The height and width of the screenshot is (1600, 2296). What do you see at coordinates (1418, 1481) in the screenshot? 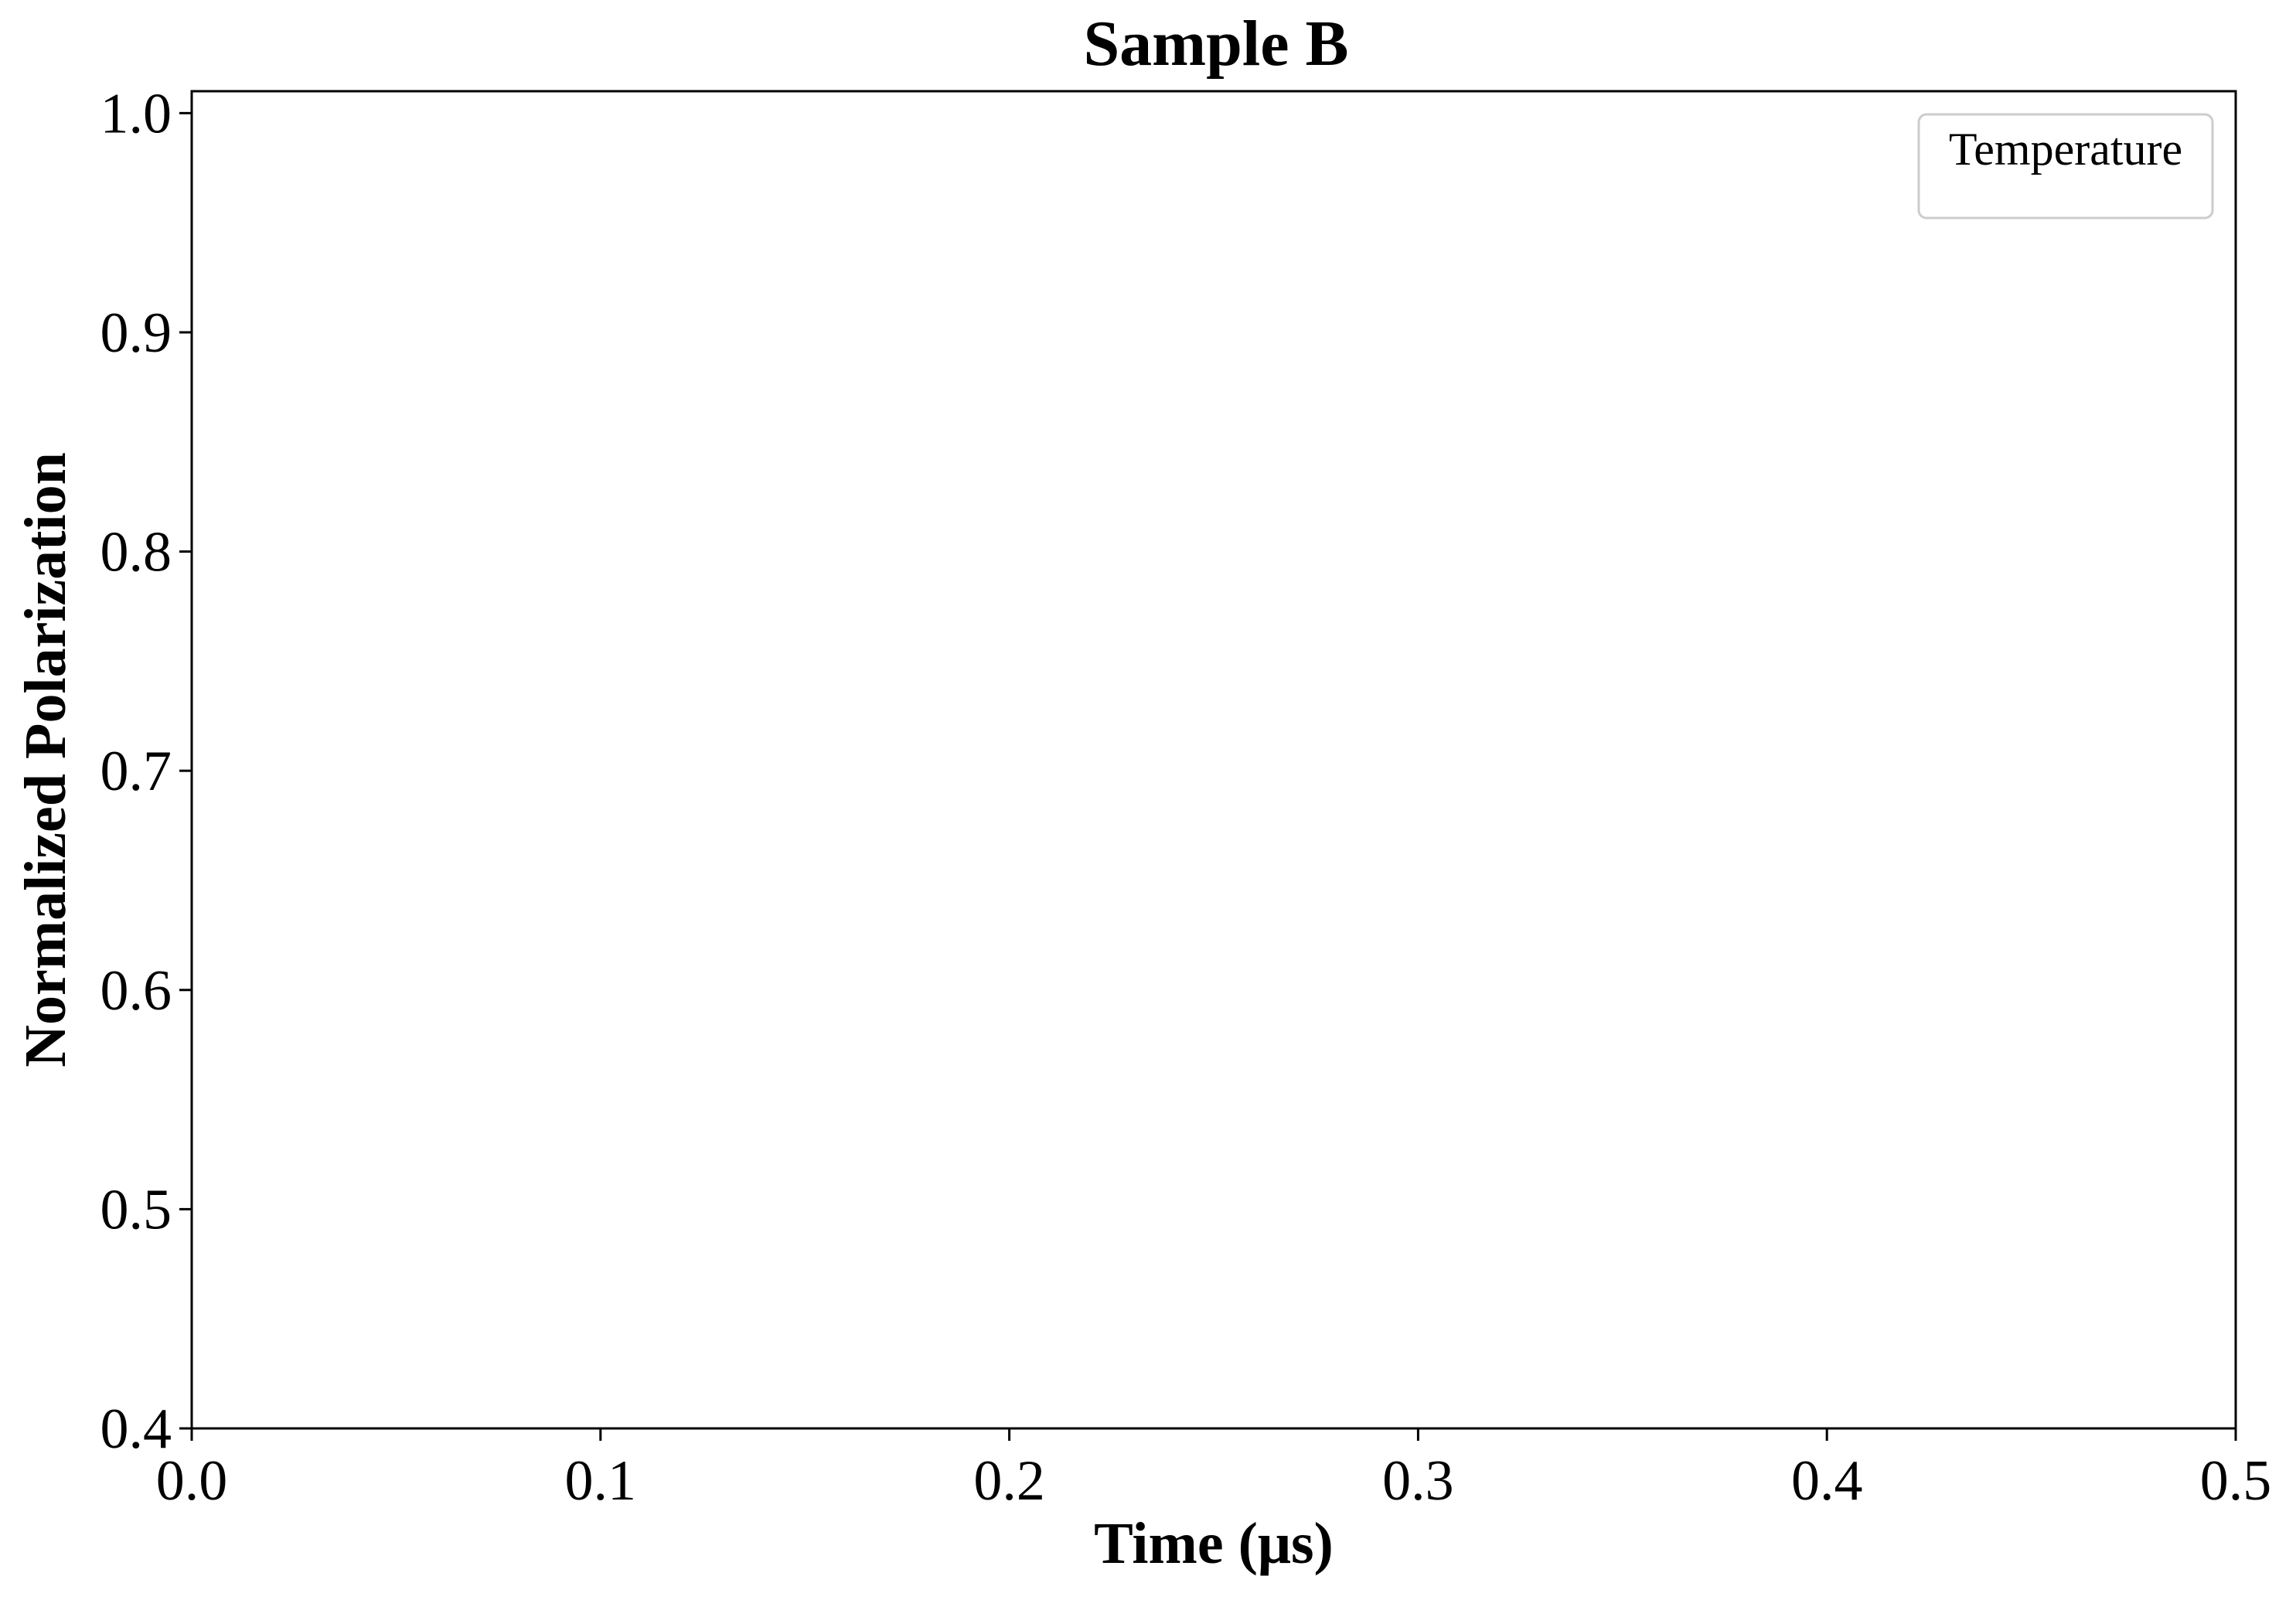
I see `x-tick-label: 0.3` at bounding box center [1418, 1481].